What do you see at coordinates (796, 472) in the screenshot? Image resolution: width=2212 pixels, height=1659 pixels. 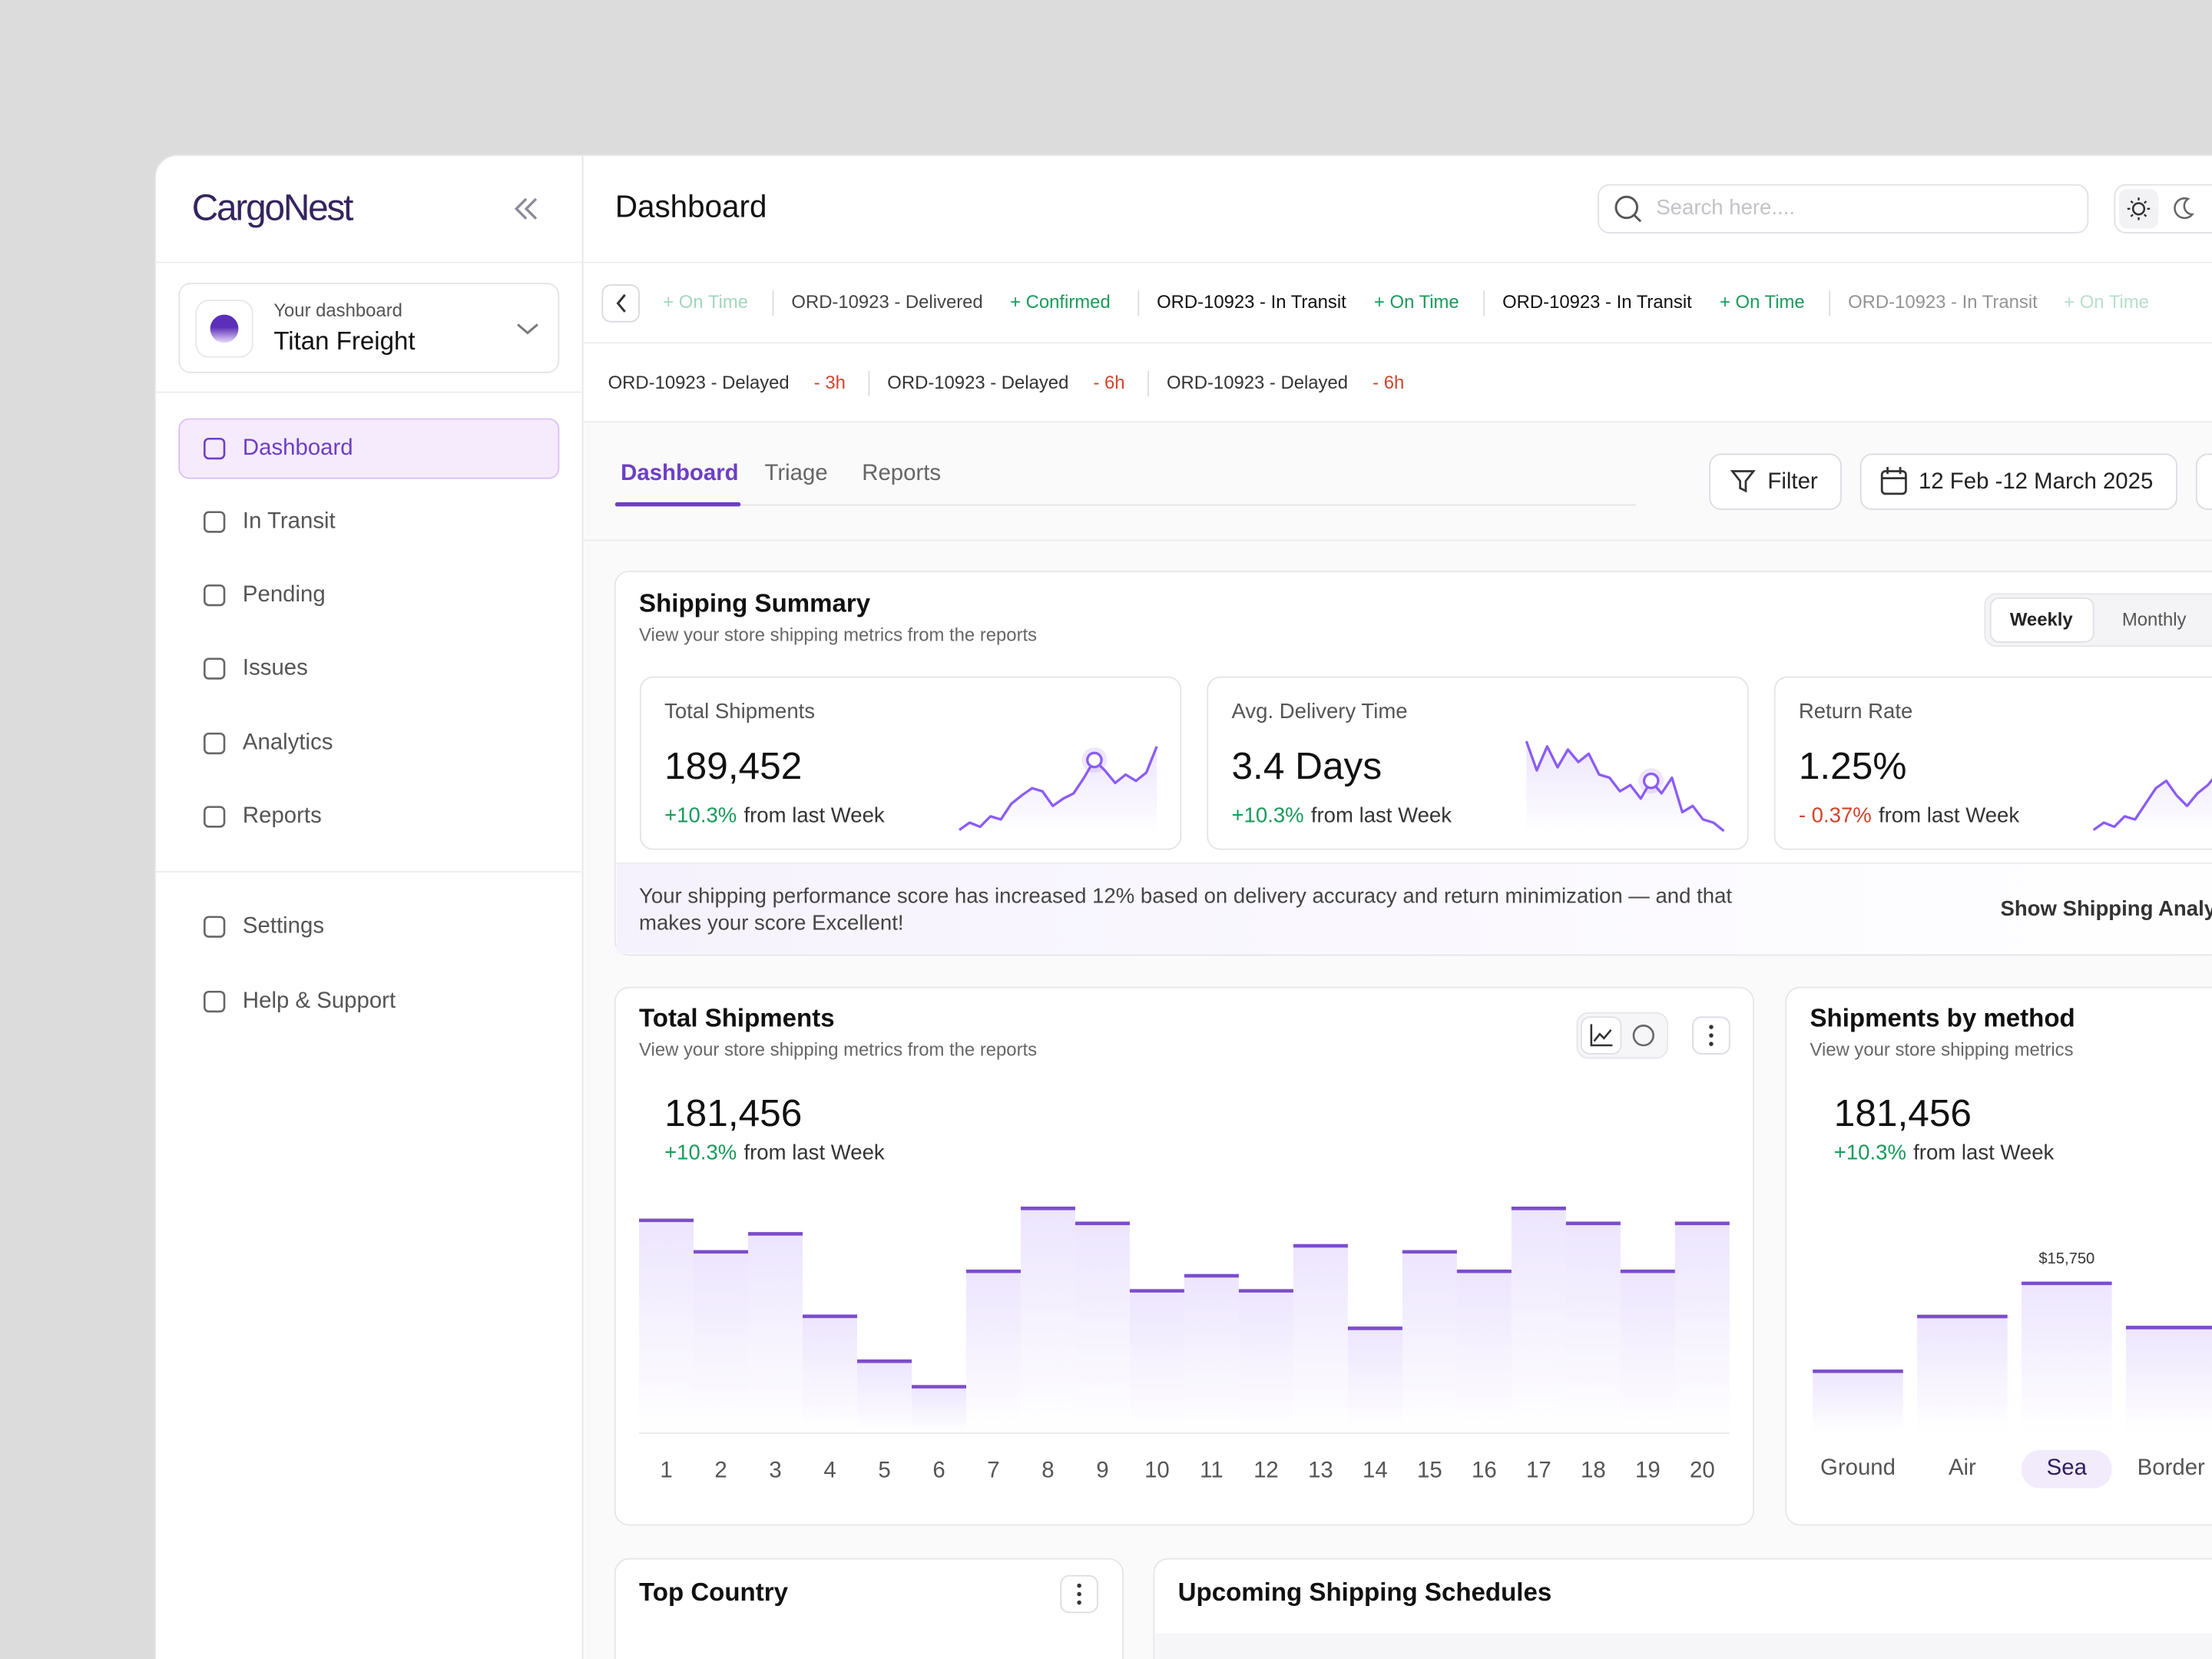 I see `tab: Triage` at bounding box center [796, 472].